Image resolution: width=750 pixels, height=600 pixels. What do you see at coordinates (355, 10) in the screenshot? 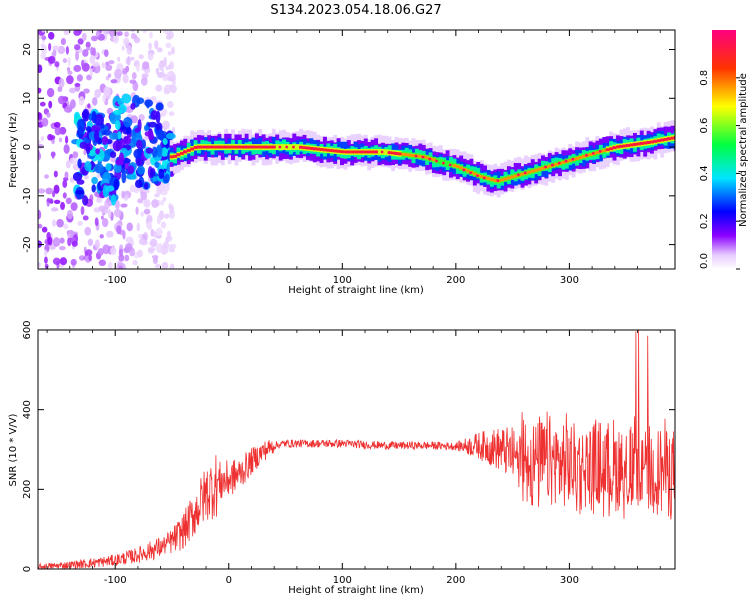
I see `chart-title: S134.2023.054.18.06.G27` at bounding box center [355, 10].